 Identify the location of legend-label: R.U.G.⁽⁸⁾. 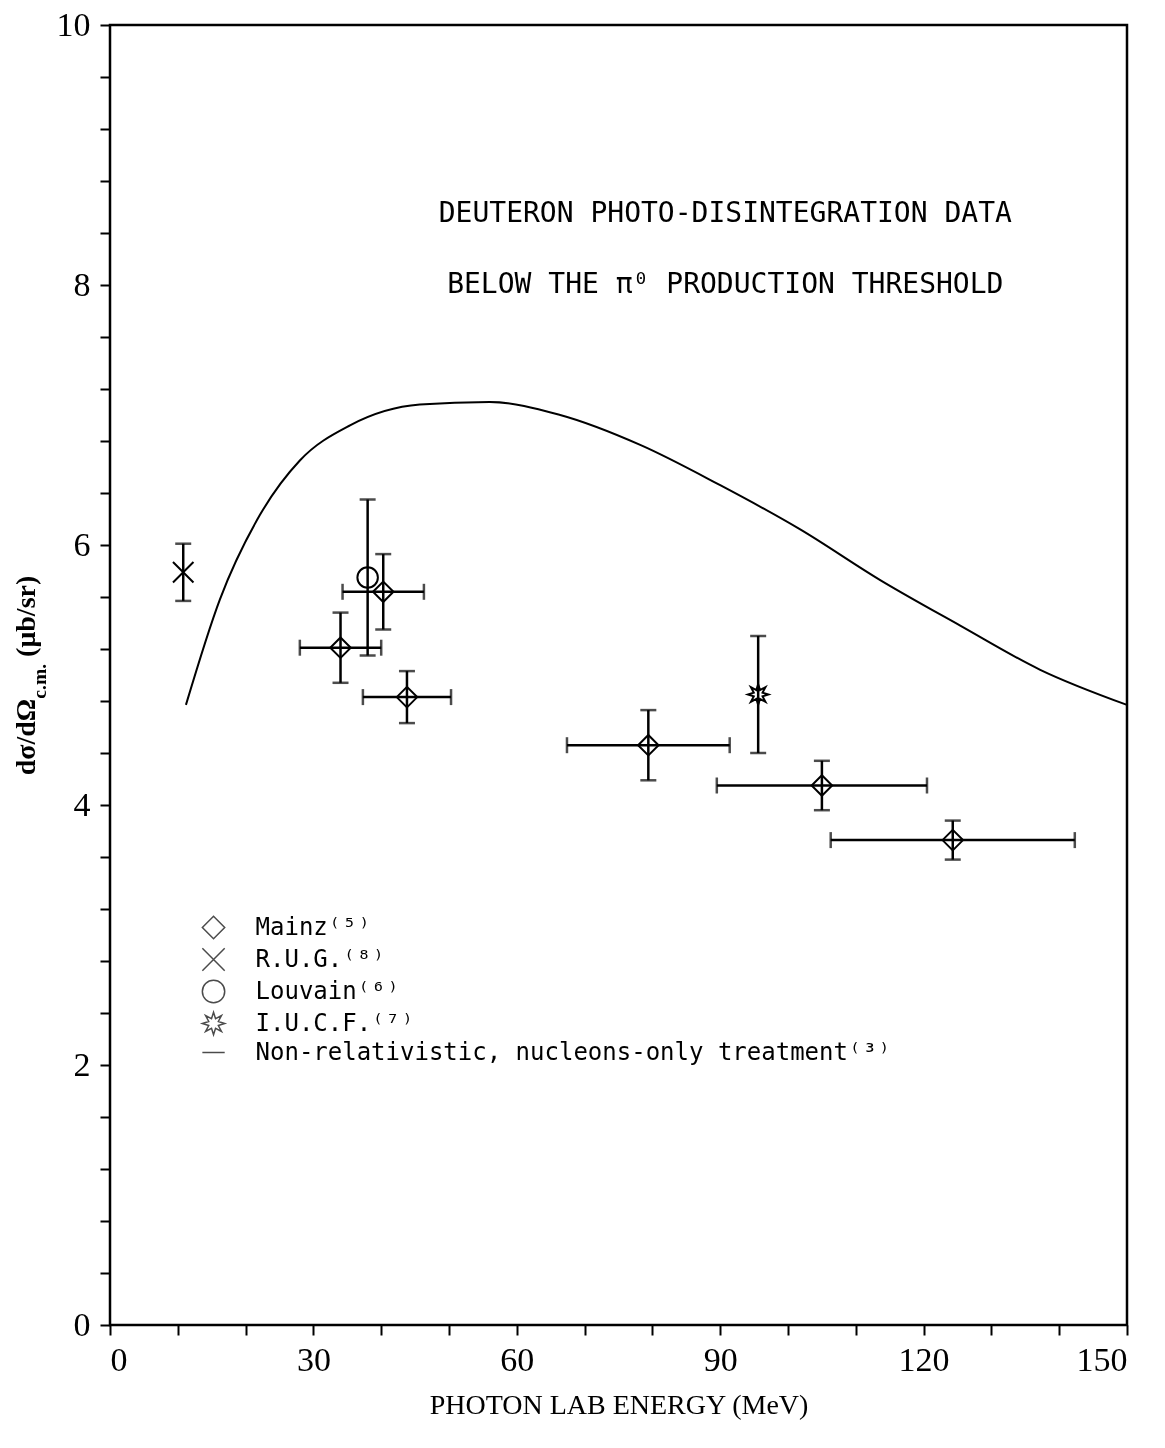
(320, 958).